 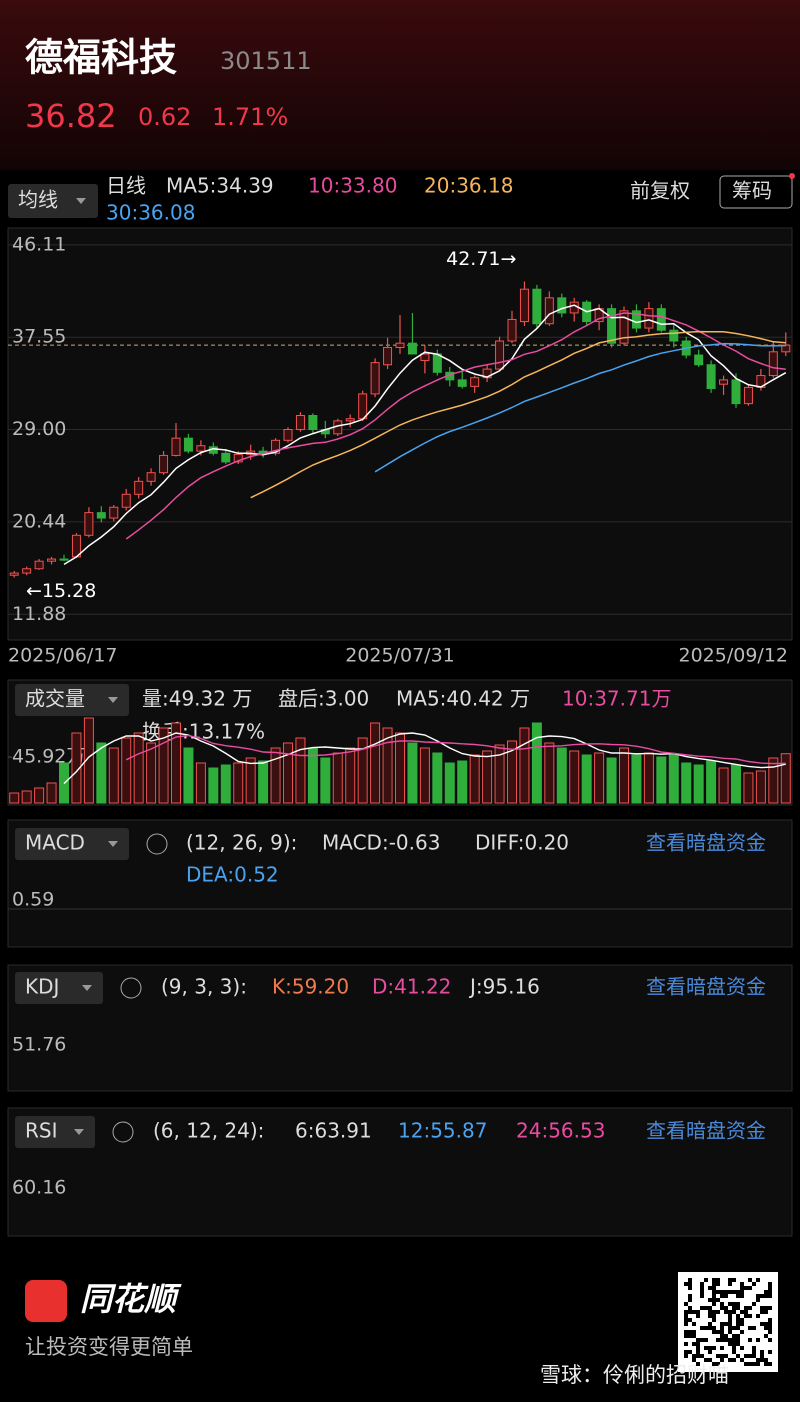 What do you see at coordinates (504, 987) in the screenshot?
I see `j-value: J:95.16` at bounding box center [504, 987].